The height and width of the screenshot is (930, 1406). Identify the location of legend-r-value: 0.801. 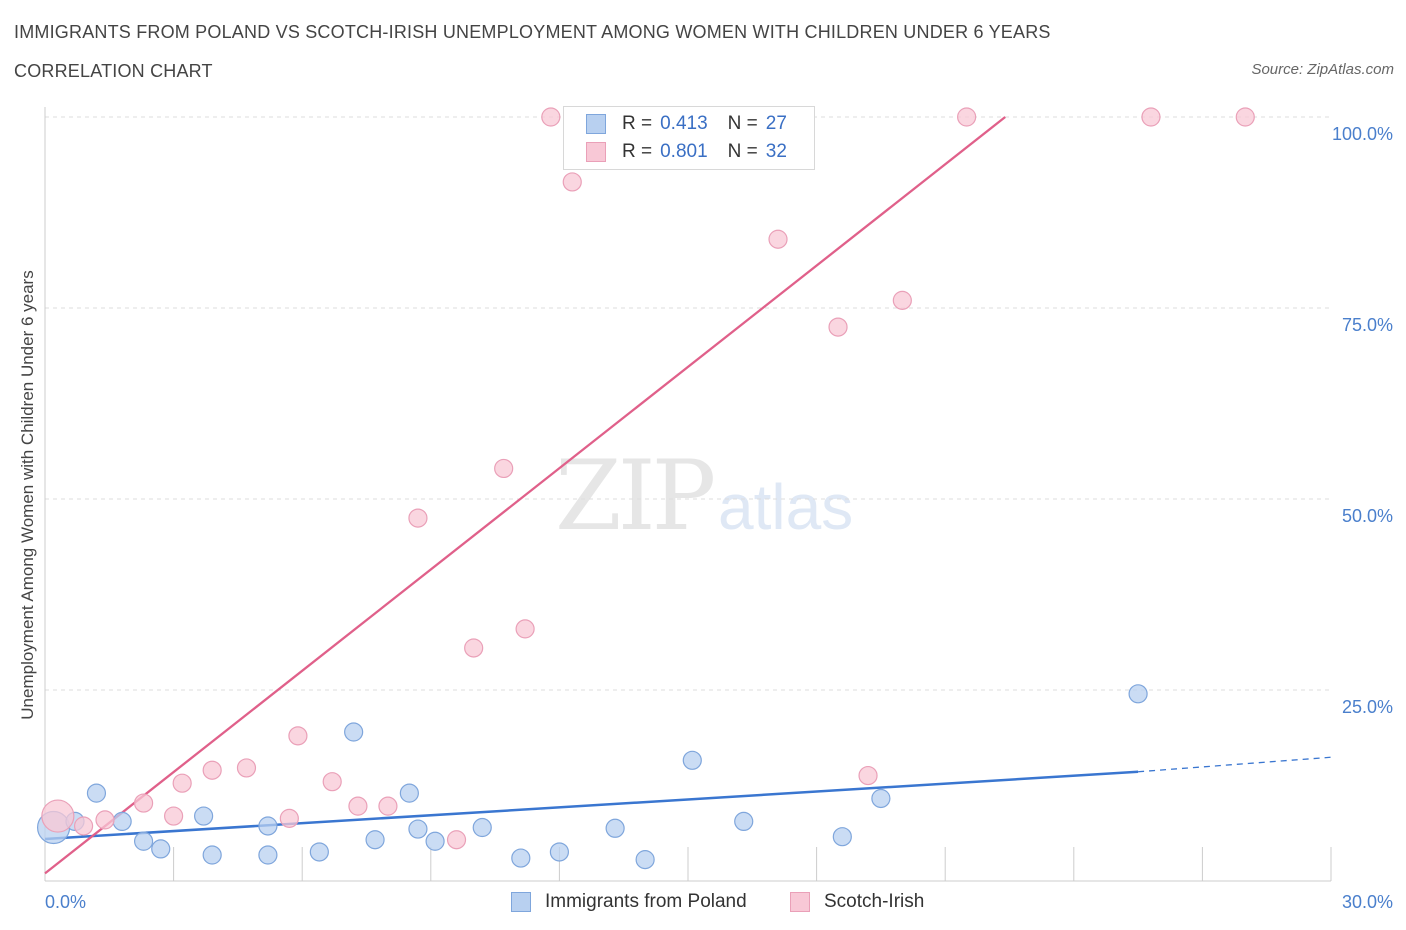
(684, 151).